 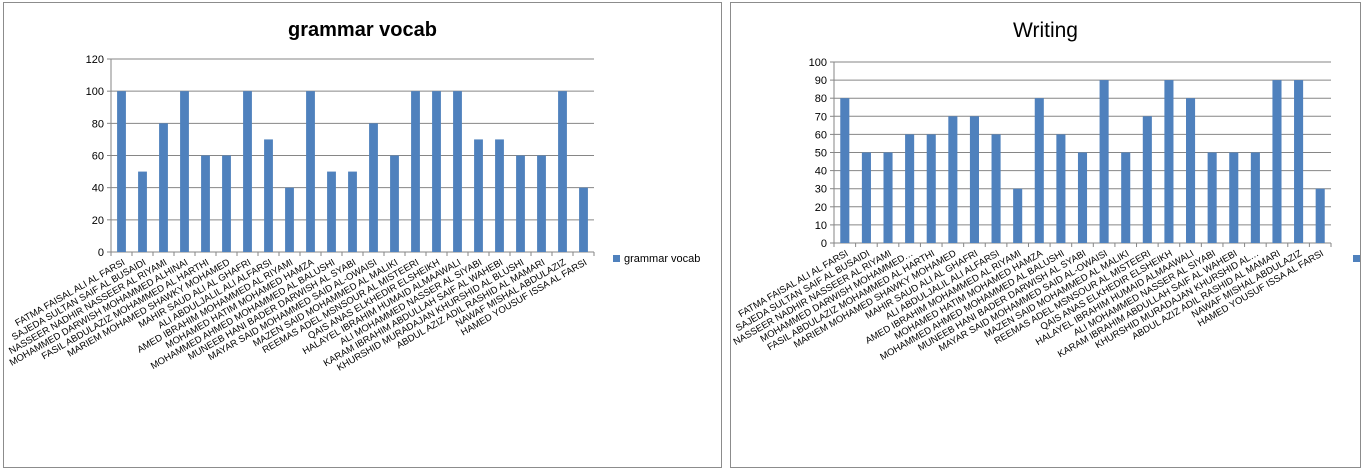 What do you see at coordinates (662, 259) in the screenshot?
I see `legend-label: grammar vocab` at bounding box center [662, 259].